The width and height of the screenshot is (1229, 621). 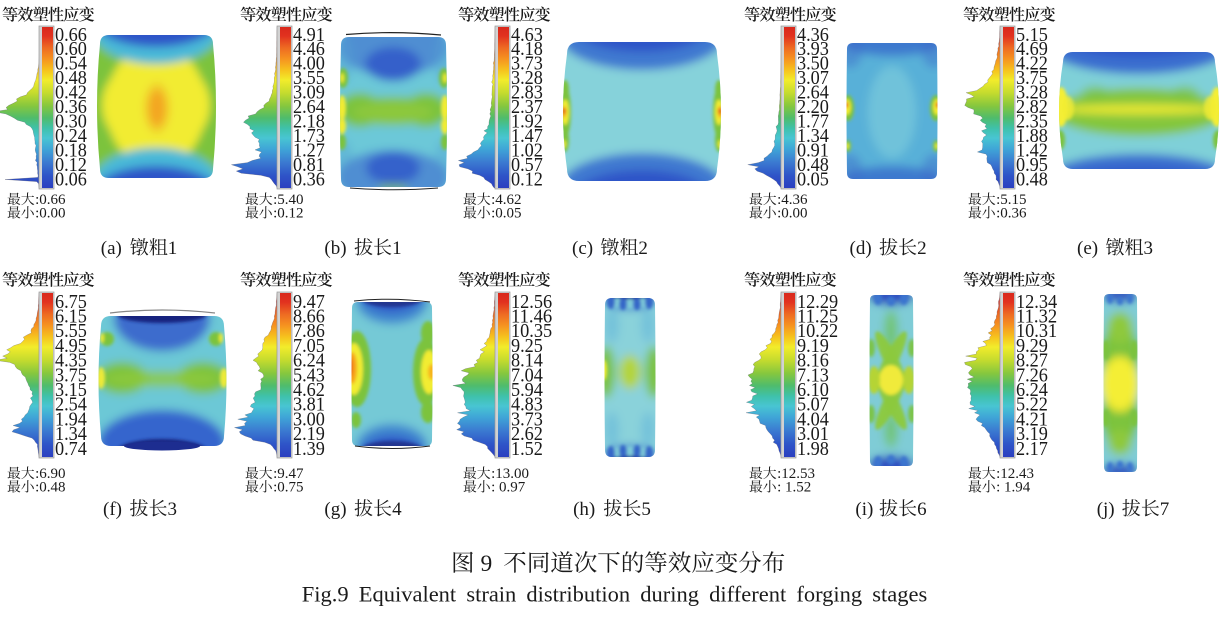 I want to click on svg-text: 3.75, so click(x=71, y=375).